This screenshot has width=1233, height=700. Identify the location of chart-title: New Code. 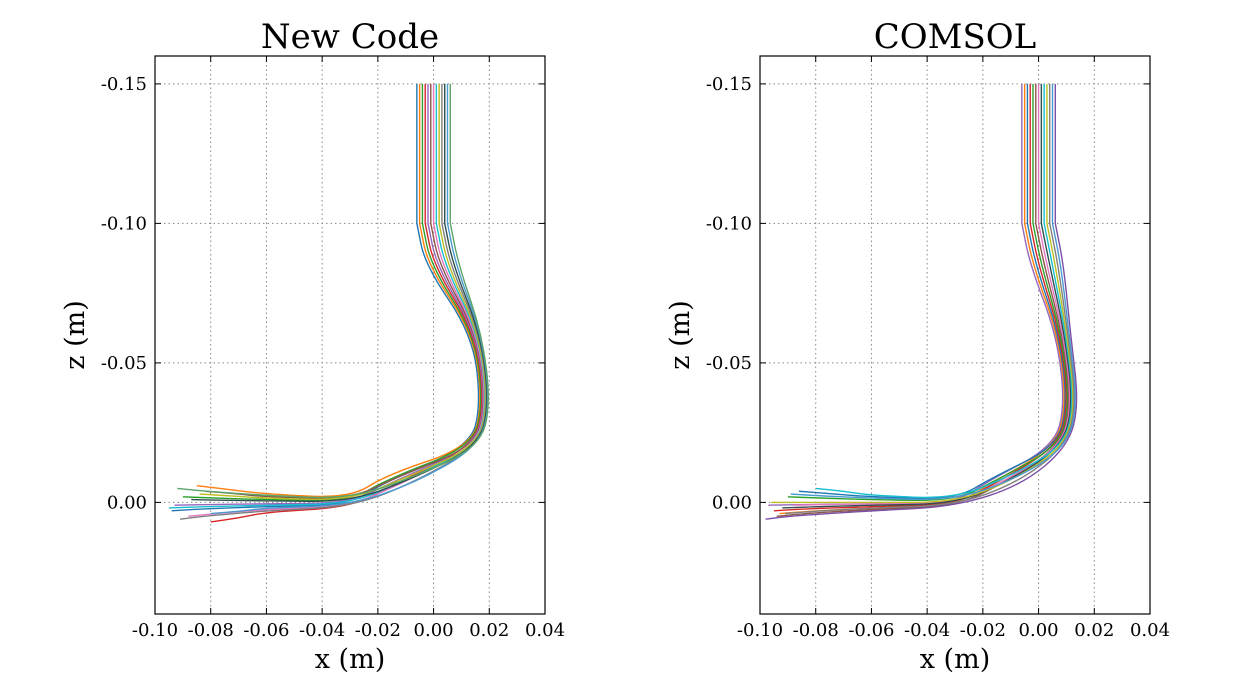
(350, 37).